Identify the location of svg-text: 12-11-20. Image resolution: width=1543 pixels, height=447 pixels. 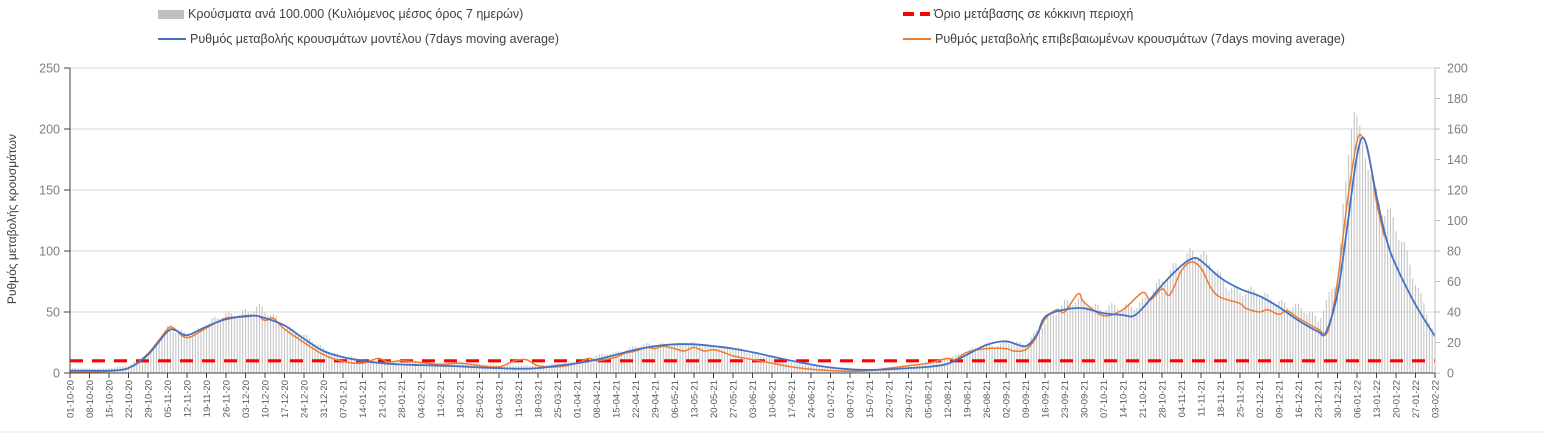
(188, 398).